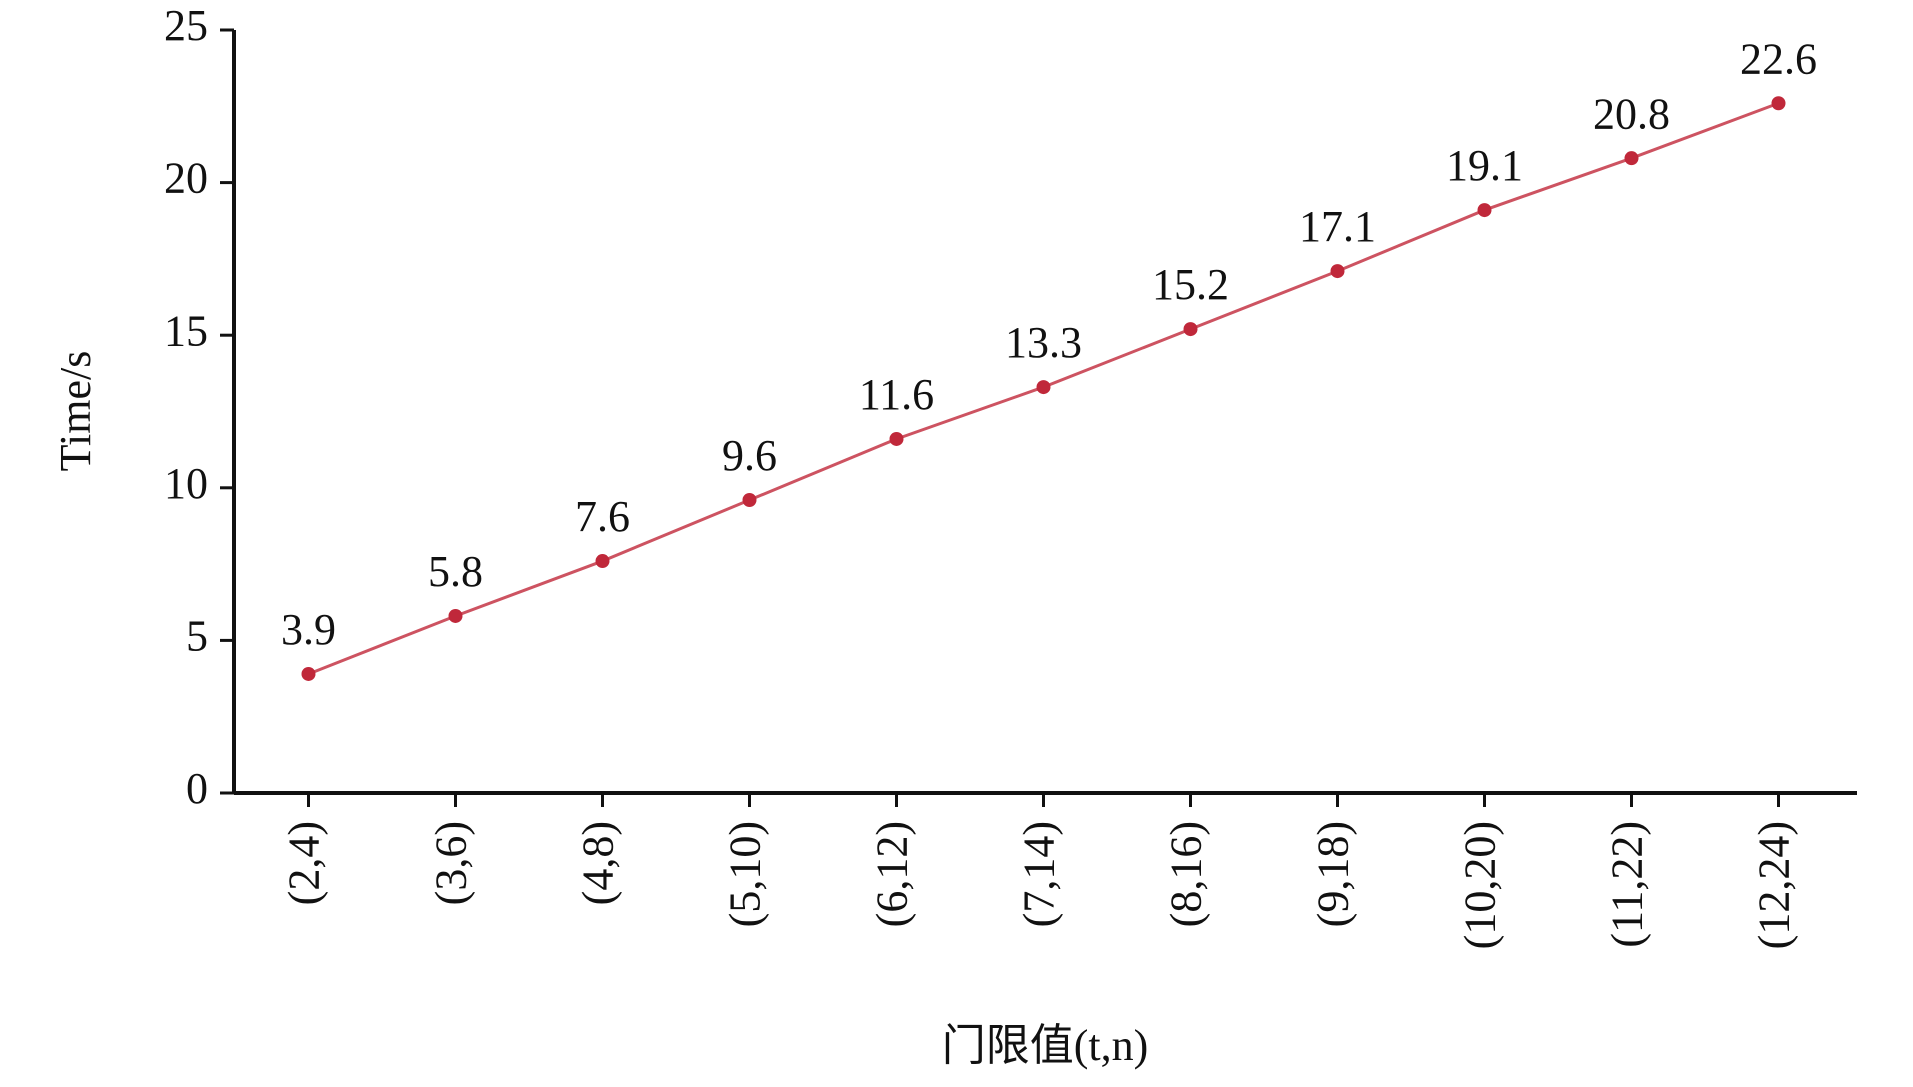 The width and height of the screenshot is (1913, 1087). I want to click on y-tick-label: 10, so click(186, 483).